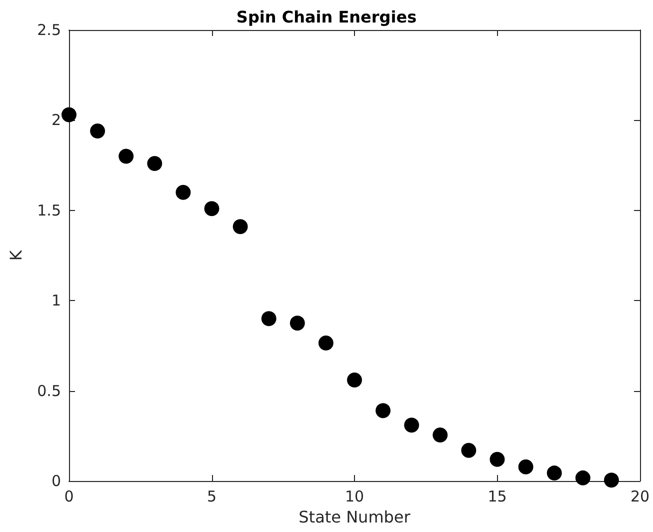 The width and height of the screenshot is (653, 532). What do you see at coordinates (640, 497) in the screenshot?
I see `x-tick-label: 20` at bounding box center [640, 497].